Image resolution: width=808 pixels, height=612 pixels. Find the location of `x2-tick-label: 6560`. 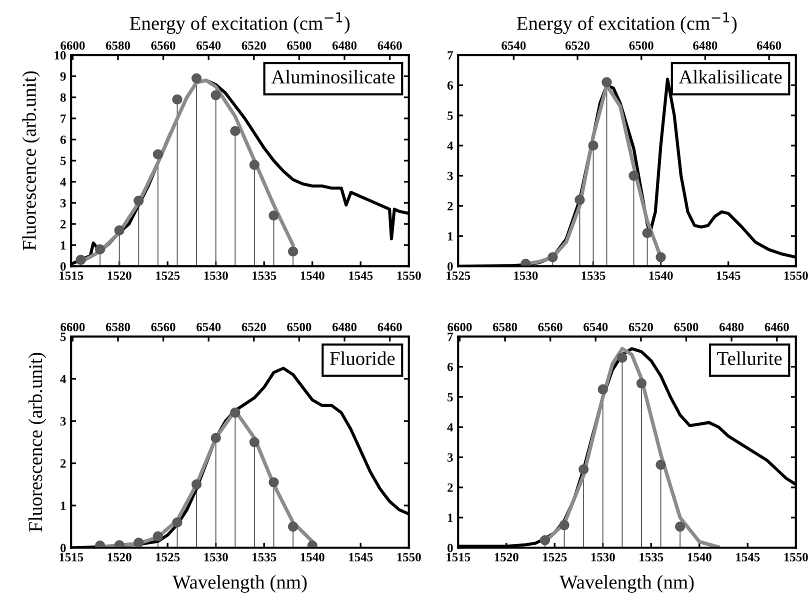

x2-tick-label: 6560 is located at coordinates (163, 327).